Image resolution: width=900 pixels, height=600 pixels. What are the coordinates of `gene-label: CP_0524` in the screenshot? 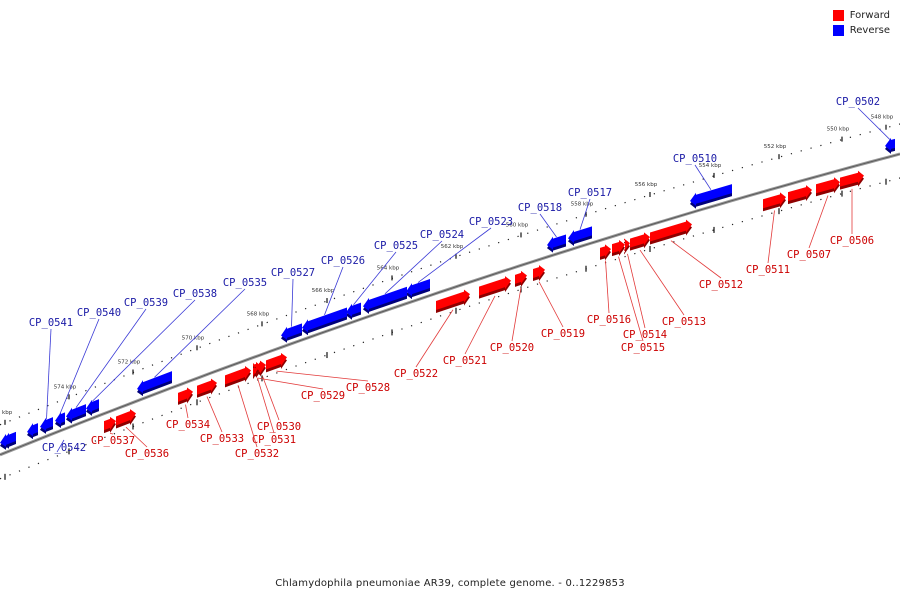 It's located at (442, 235).